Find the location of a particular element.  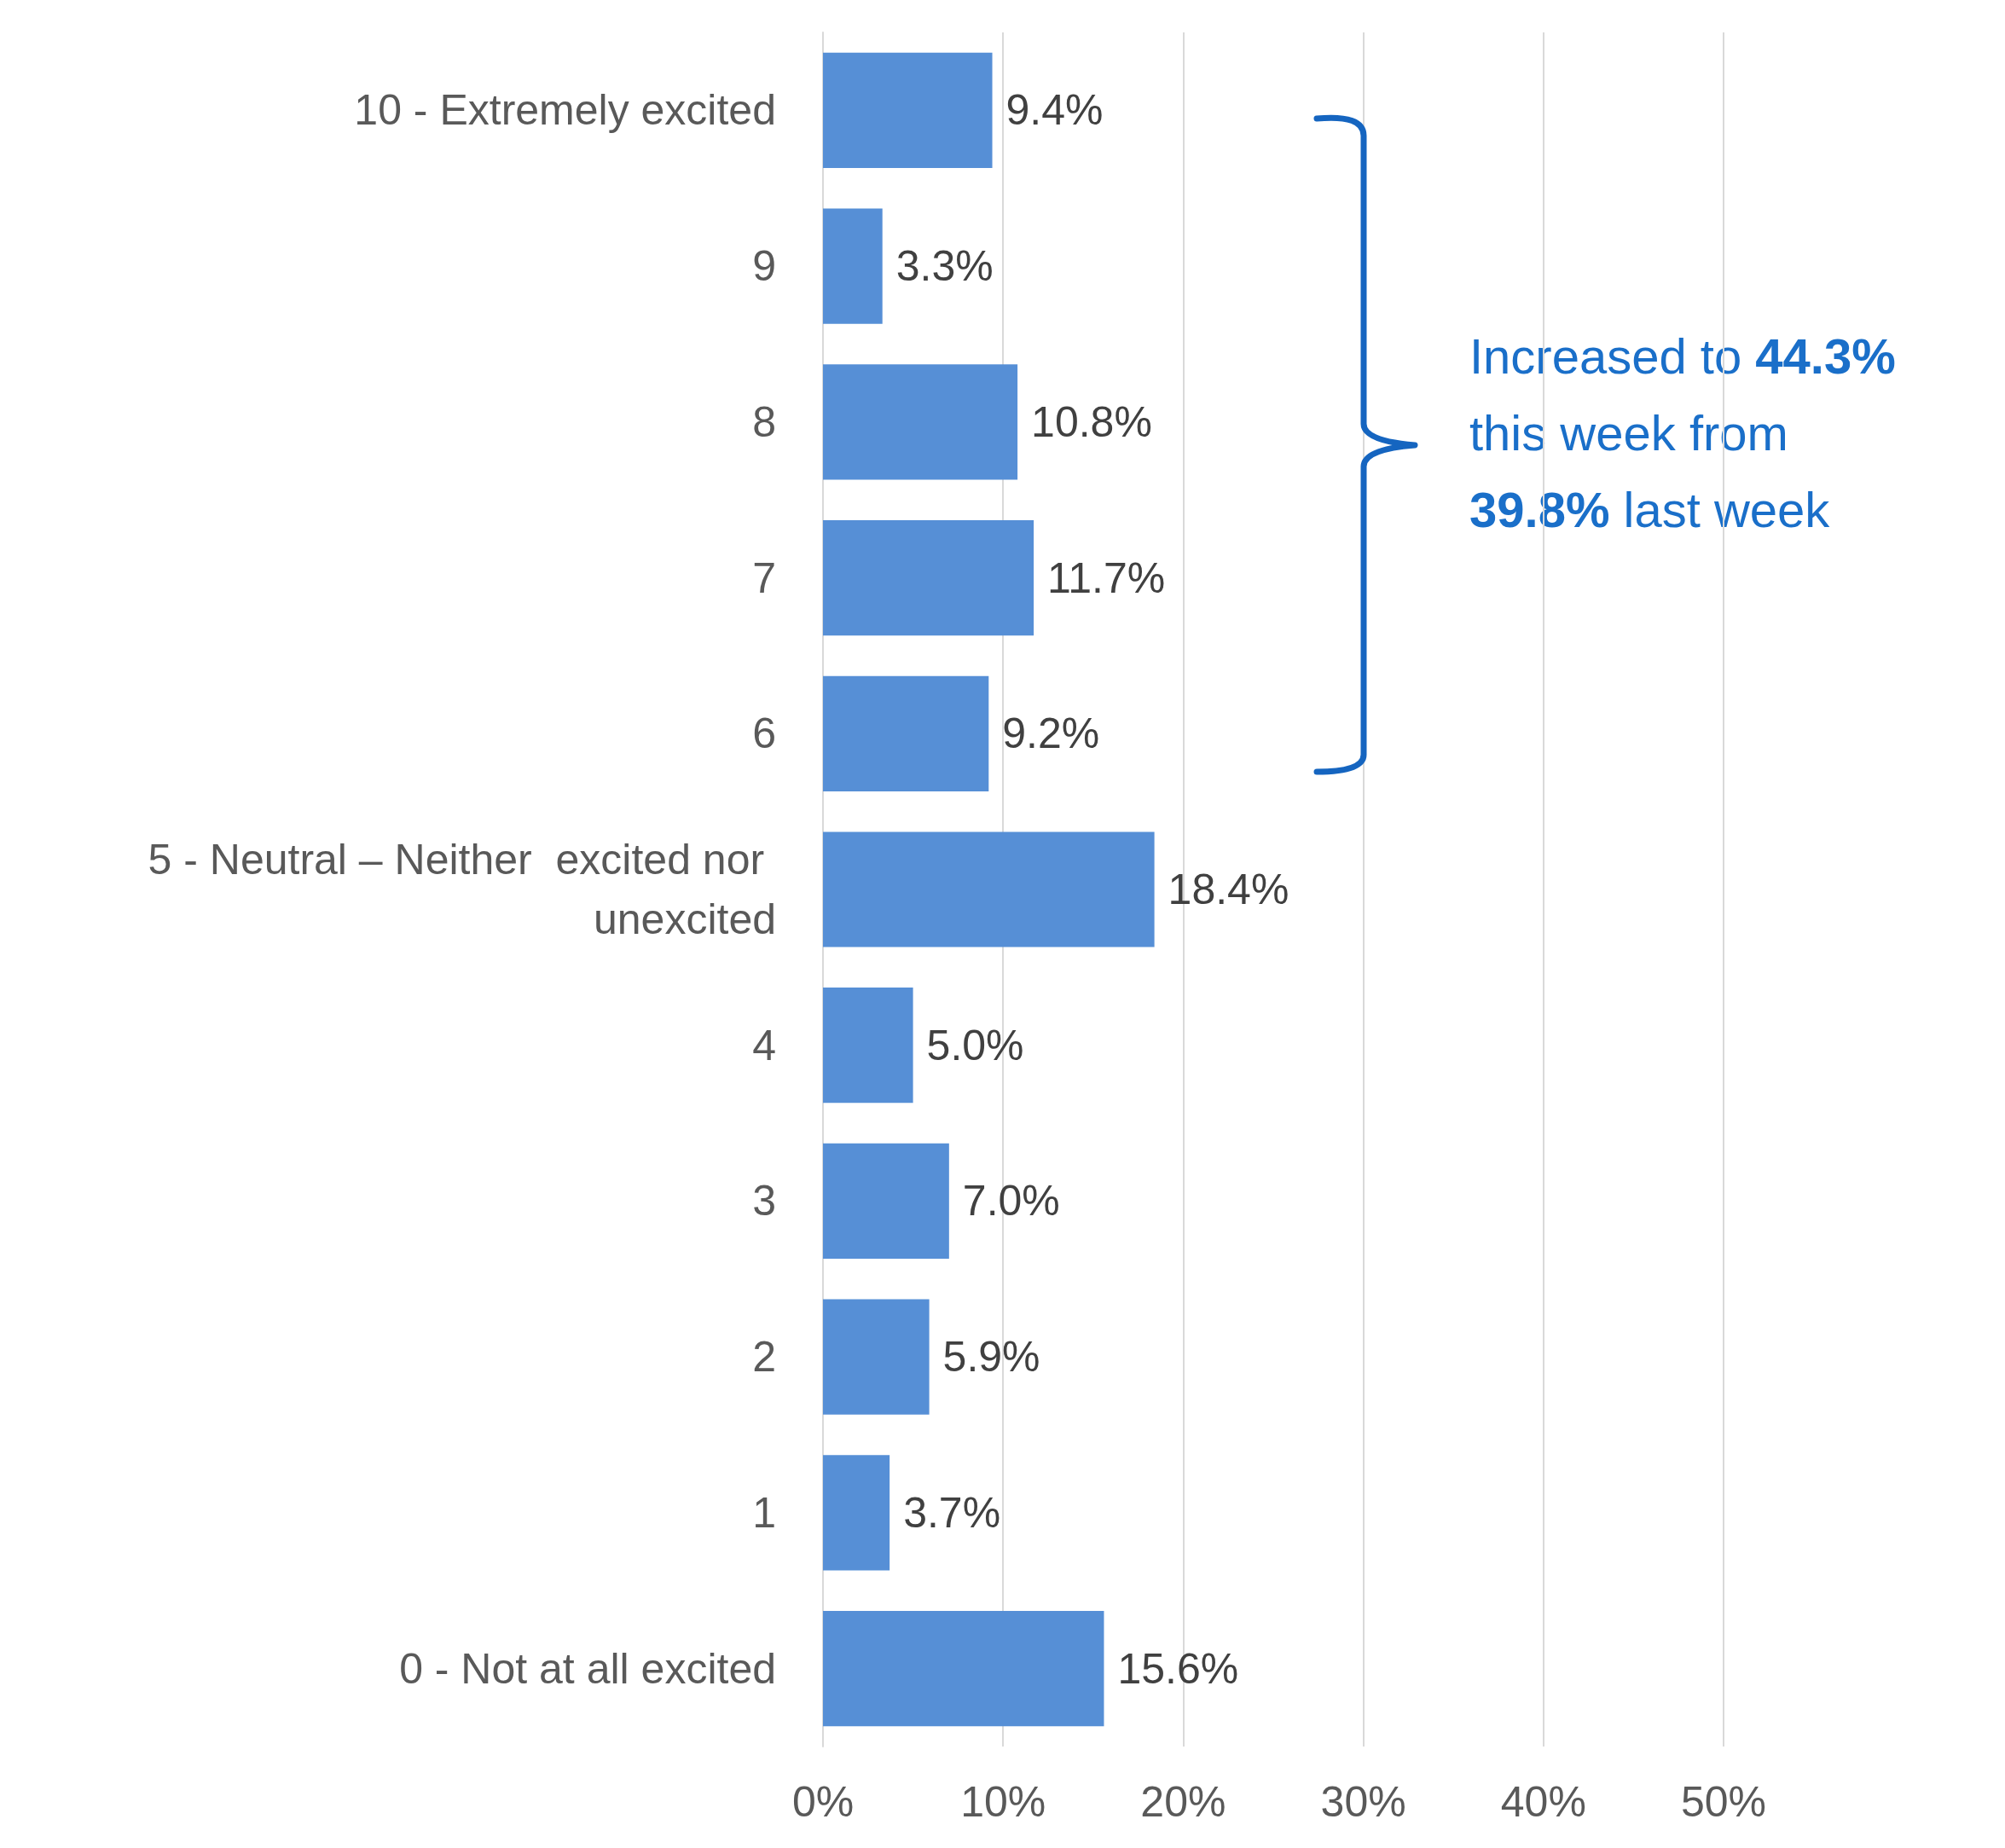

y-tick-label: 8 is located at coordinates (764, 422).